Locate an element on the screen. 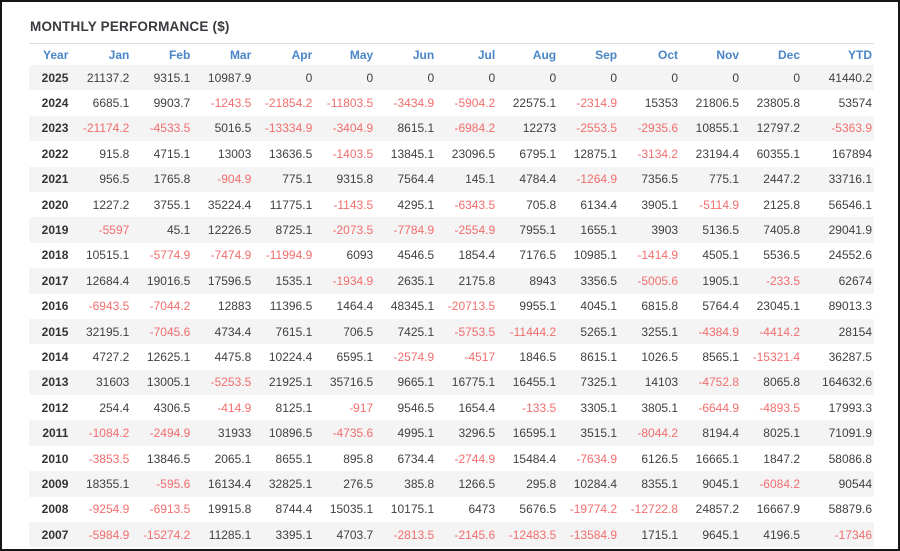  value-cell: -904.9 is located at coordinates (234, 179).